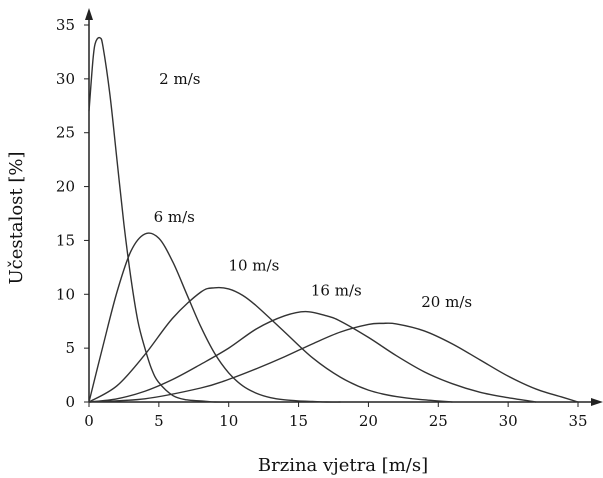  What do you see at coordinates (333, 362) in the screenshot?
I see `curve-20-m-s` at bounding box center [333, 362].